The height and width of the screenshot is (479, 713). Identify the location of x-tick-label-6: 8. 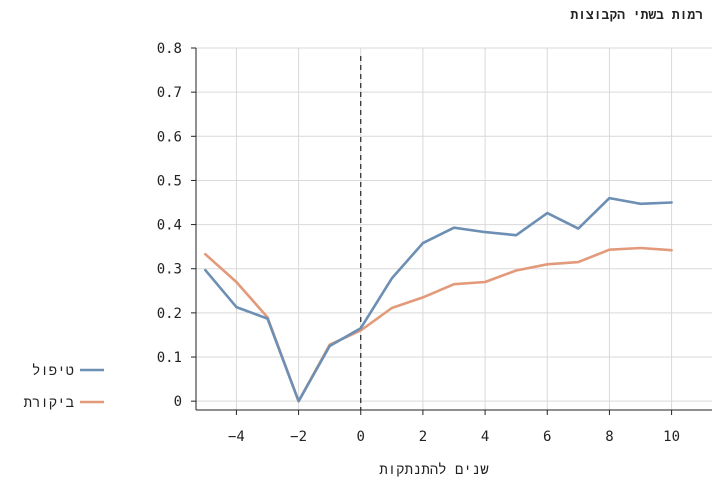
(609, 437).